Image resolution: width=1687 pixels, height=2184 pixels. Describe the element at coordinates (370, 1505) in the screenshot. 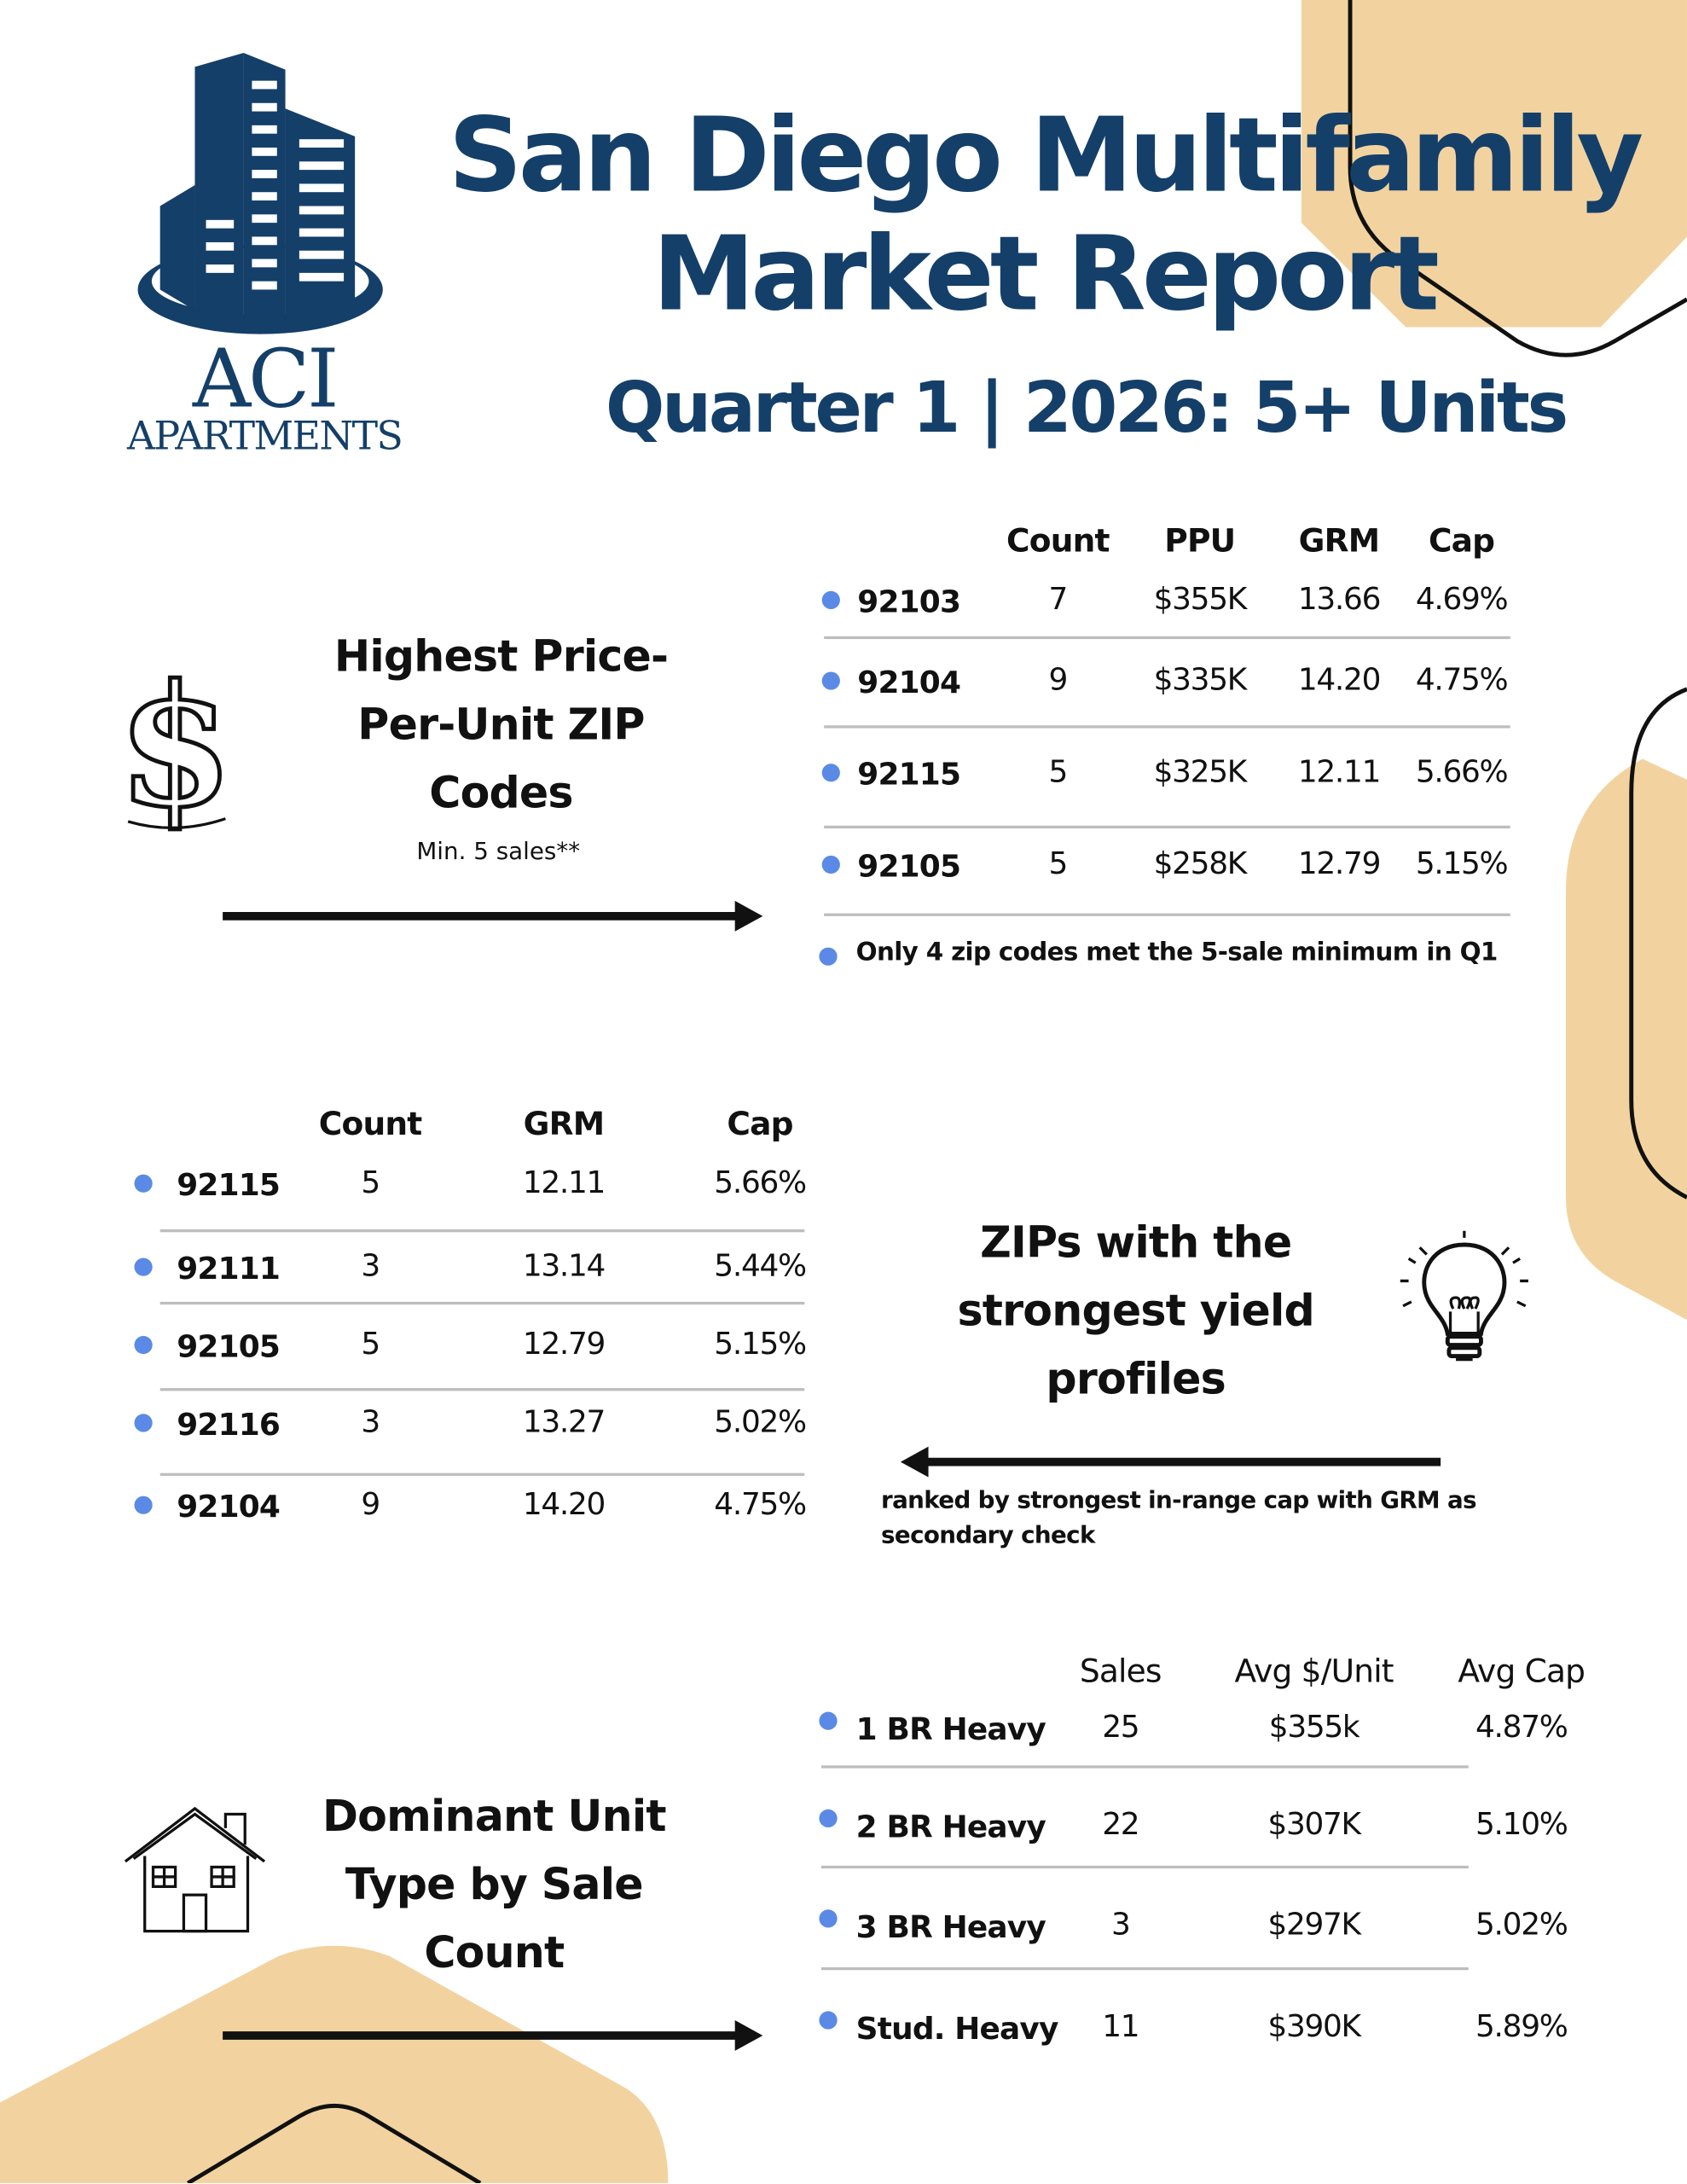

I see `table-cell: 9` at that location.